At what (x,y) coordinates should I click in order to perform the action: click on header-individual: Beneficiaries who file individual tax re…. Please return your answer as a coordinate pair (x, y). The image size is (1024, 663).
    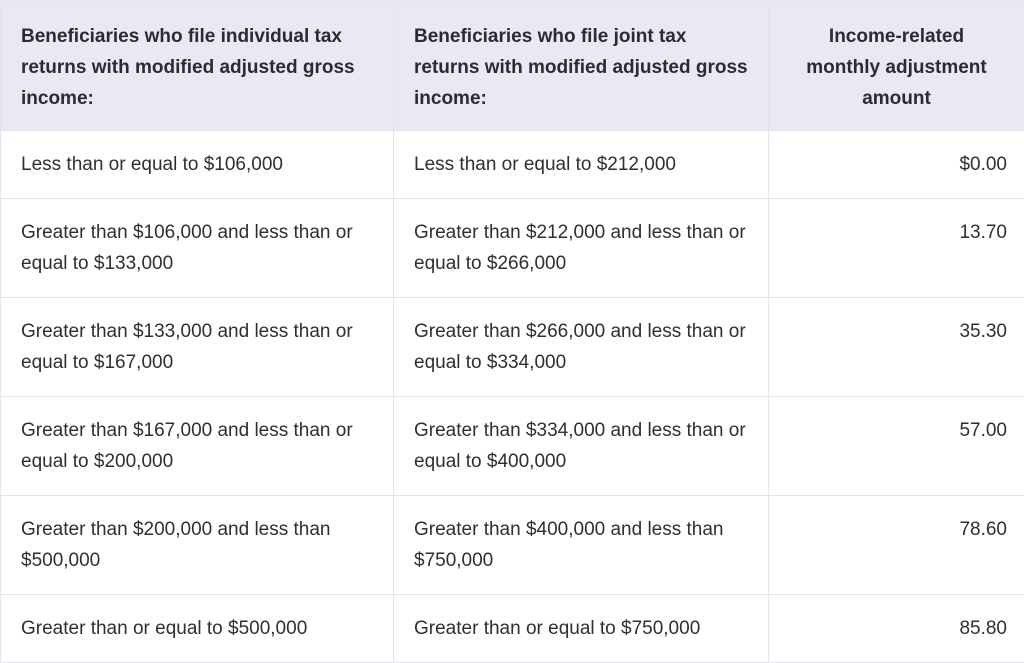
    Looking at the image, I should click on (197, 66).